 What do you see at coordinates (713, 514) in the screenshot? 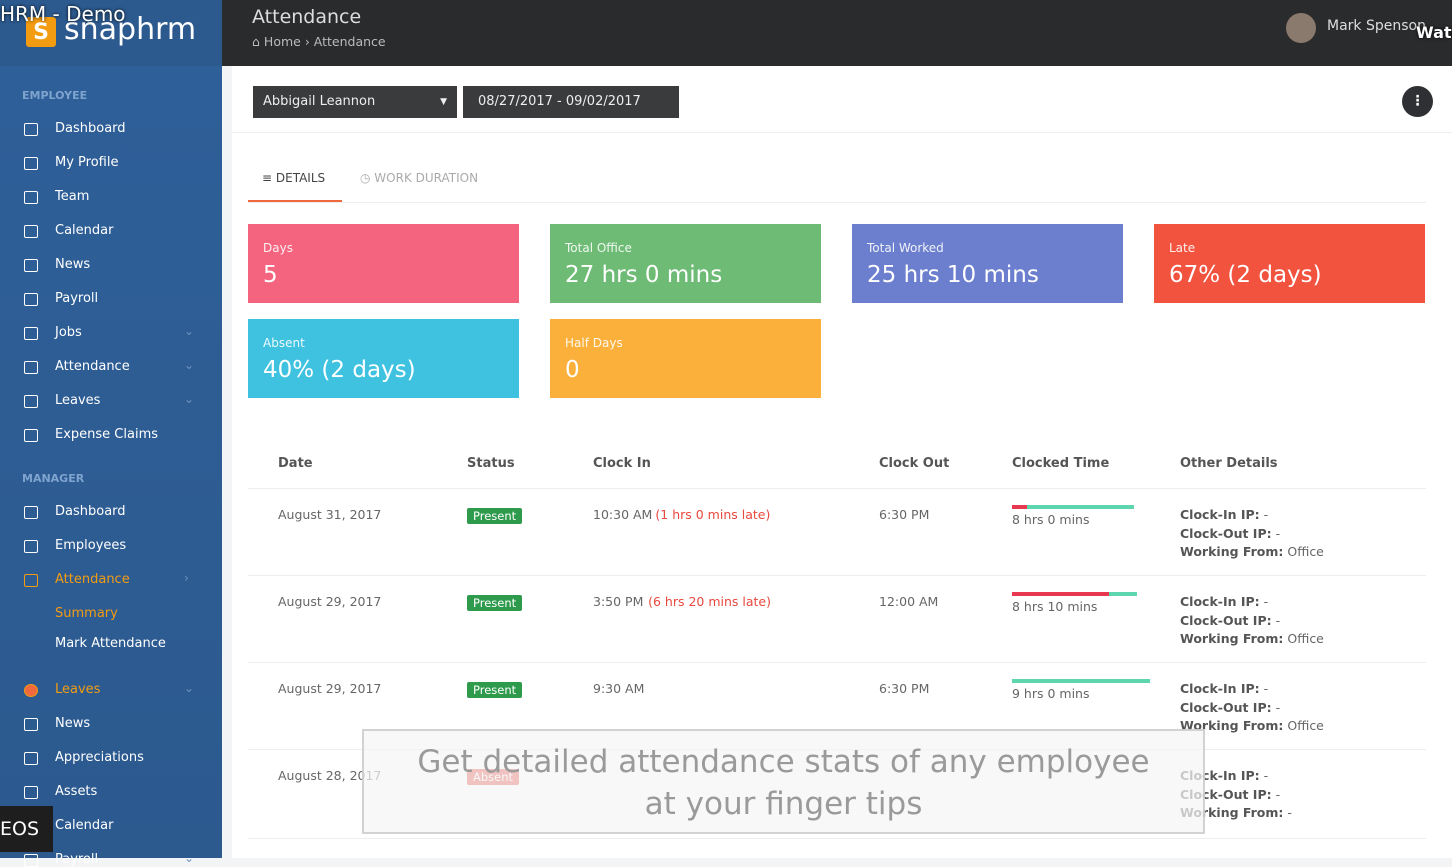
I see `late-note: (1 hrs 0 mins late)` at bounding box center [713, 514].